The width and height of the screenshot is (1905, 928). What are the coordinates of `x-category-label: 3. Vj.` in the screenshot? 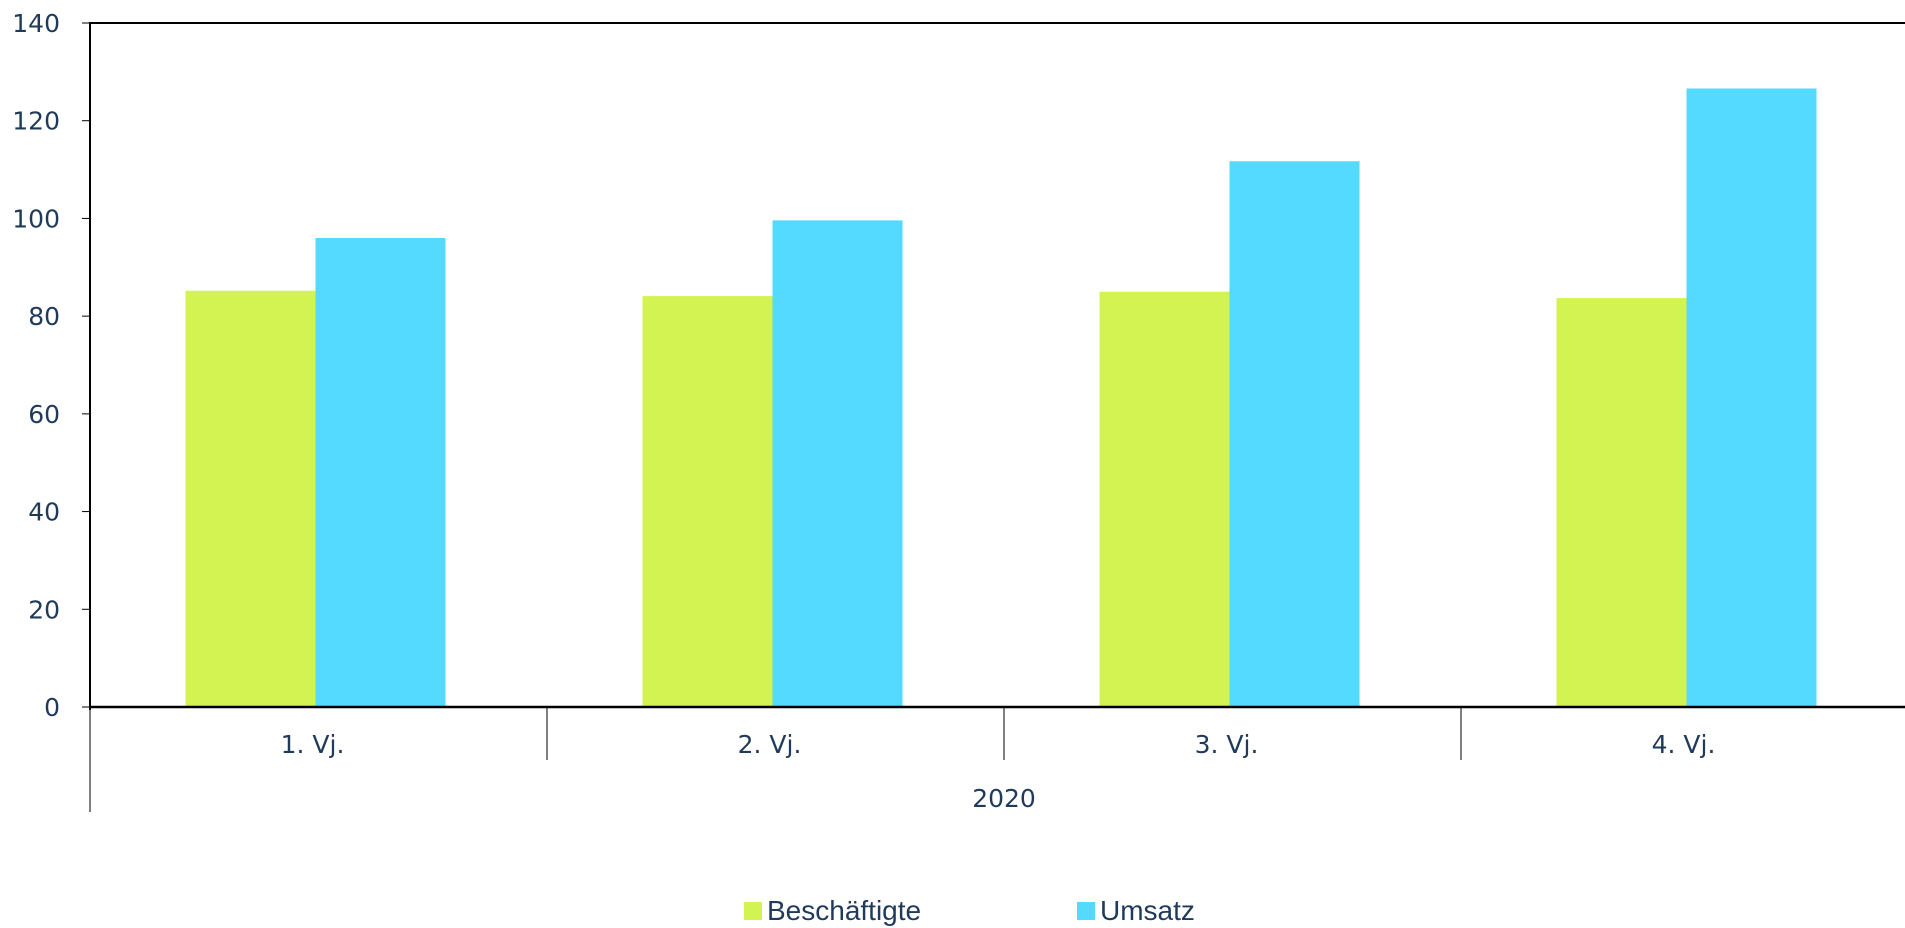 It's located at (1227, 744).